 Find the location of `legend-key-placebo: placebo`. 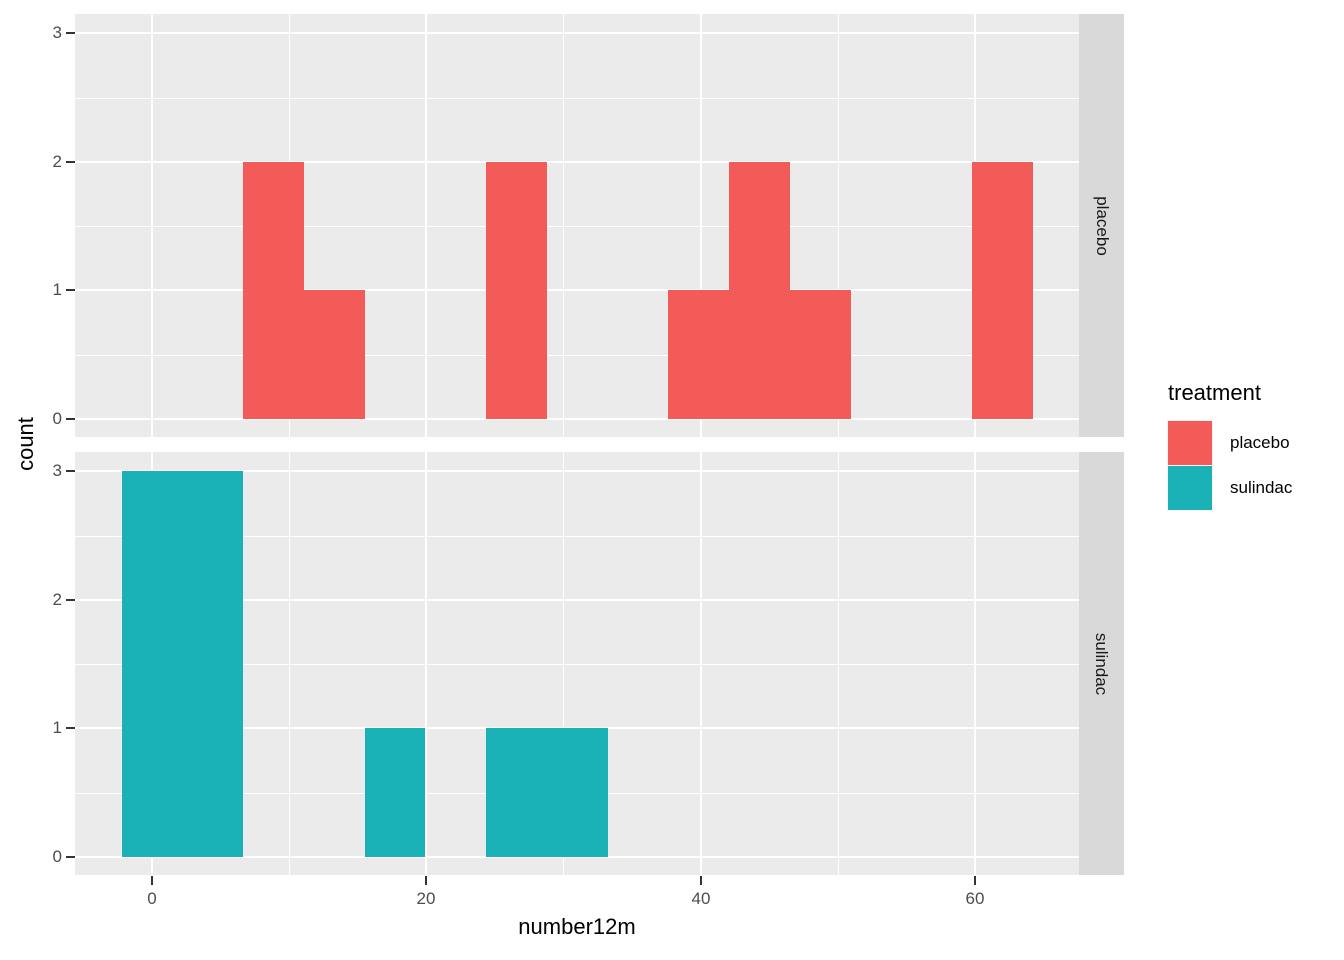

legend-key-placebo: placebo is located at coordinates (1230, 442).